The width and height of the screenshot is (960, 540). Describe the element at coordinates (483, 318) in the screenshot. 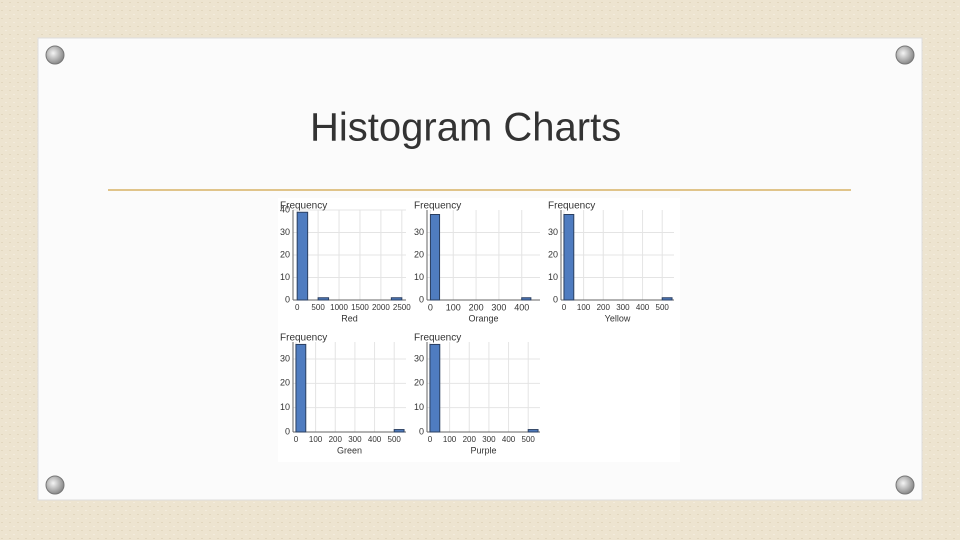

I see `x-axis-label: Orange` at that location.